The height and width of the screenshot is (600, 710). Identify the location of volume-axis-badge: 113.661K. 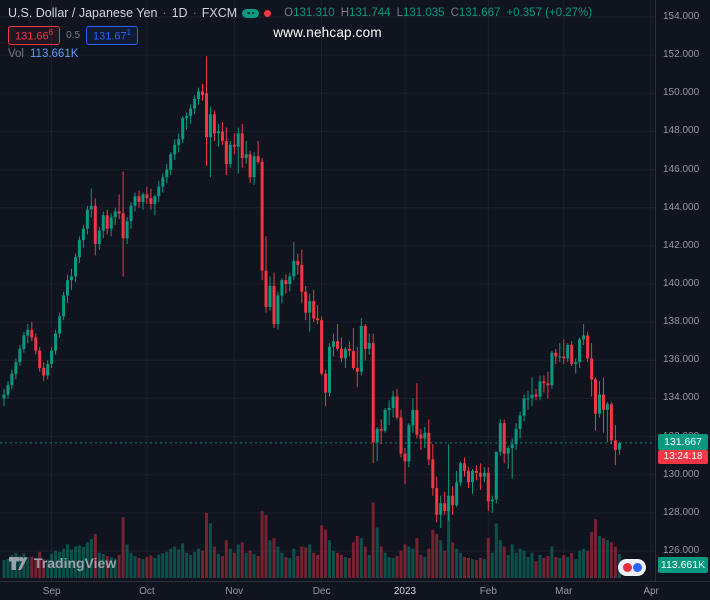
(683, 565).